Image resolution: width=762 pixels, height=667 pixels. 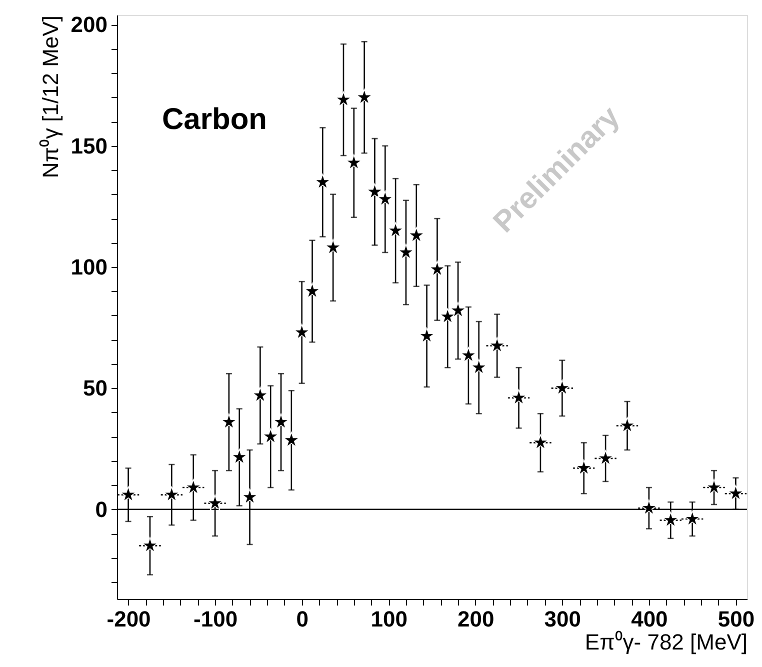 What do you see at coordinates (649, 619) in the screenshot?
I see `x-tick-label: 400` at bounding box center [649, 619].